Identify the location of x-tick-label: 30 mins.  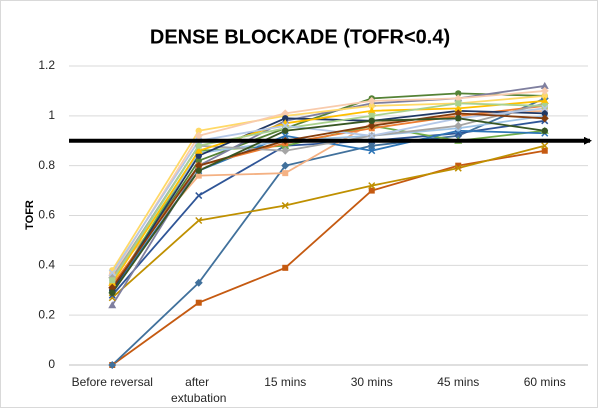
(372, 382).